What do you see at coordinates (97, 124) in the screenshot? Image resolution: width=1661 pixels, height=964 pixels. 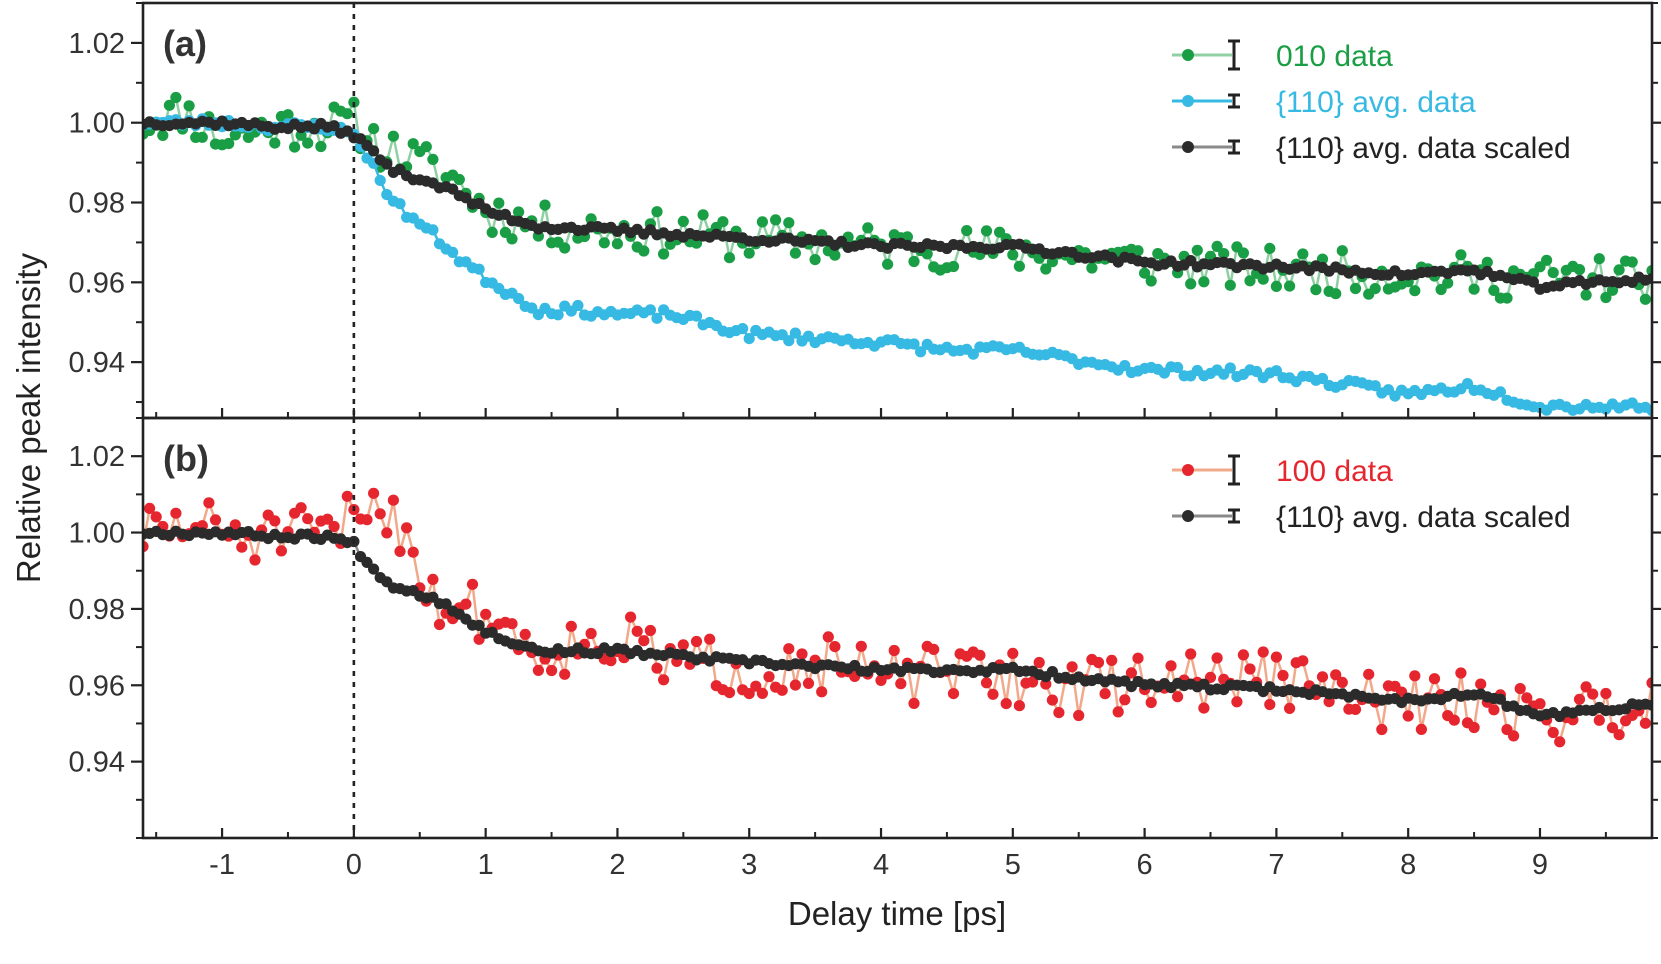 I see `y-tick-label: 1.00` at bounding box center [97, 124].